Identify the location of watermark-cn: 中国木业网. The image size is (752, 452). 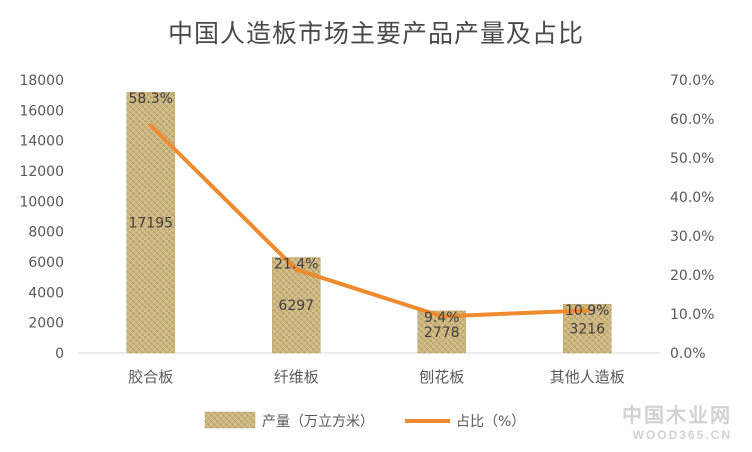
(677, 416).